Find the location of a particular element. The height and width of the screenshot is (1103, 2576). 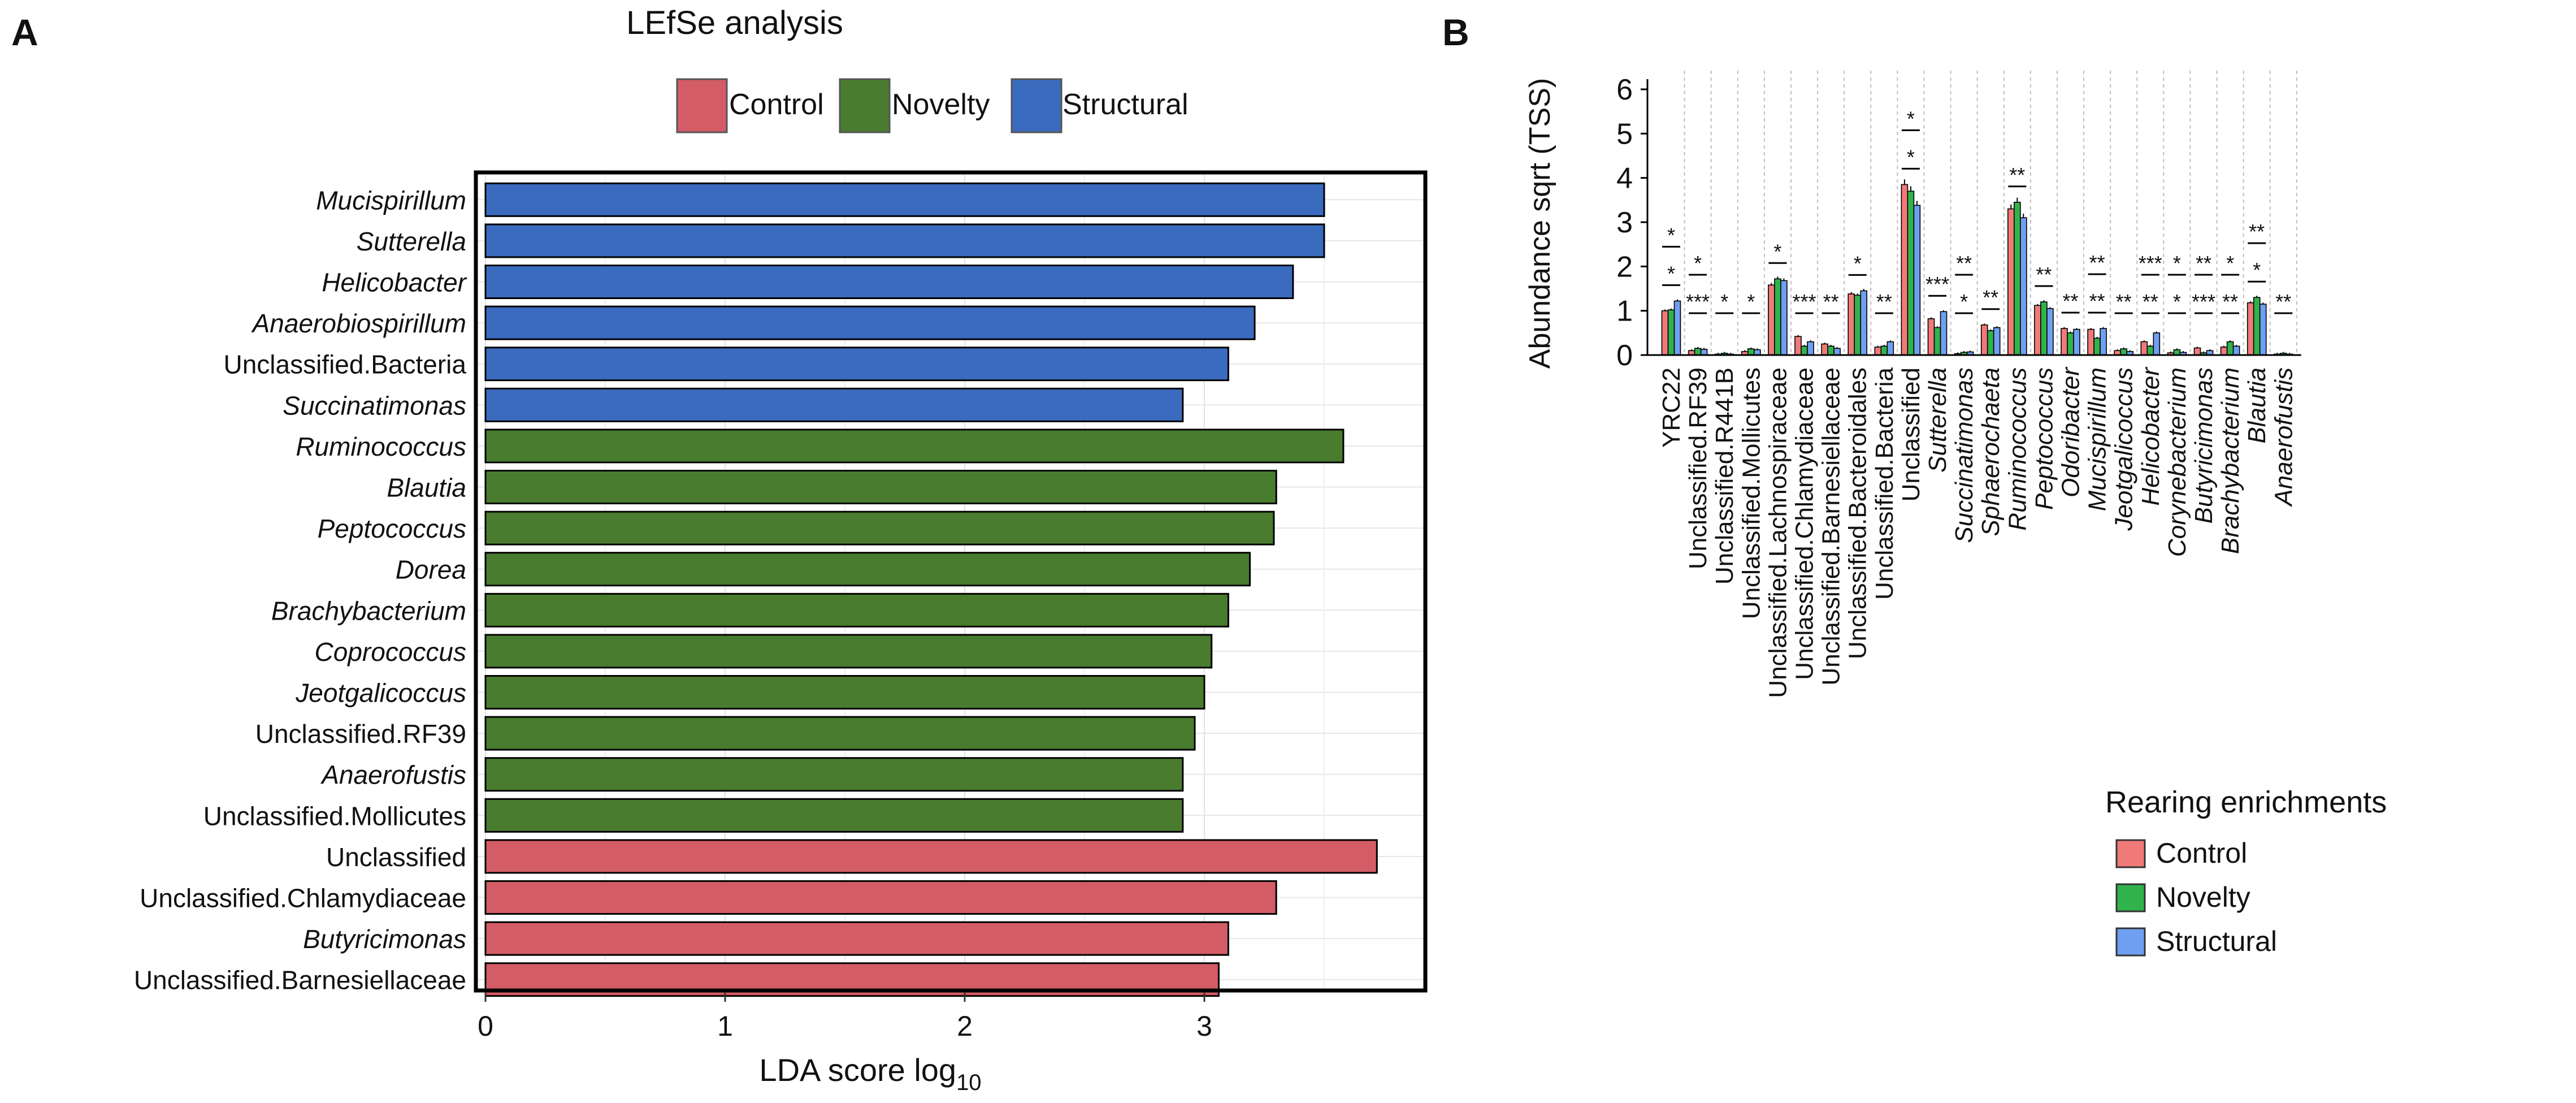

bar-butyricimonas-control is located at coordinates (2197, 351).